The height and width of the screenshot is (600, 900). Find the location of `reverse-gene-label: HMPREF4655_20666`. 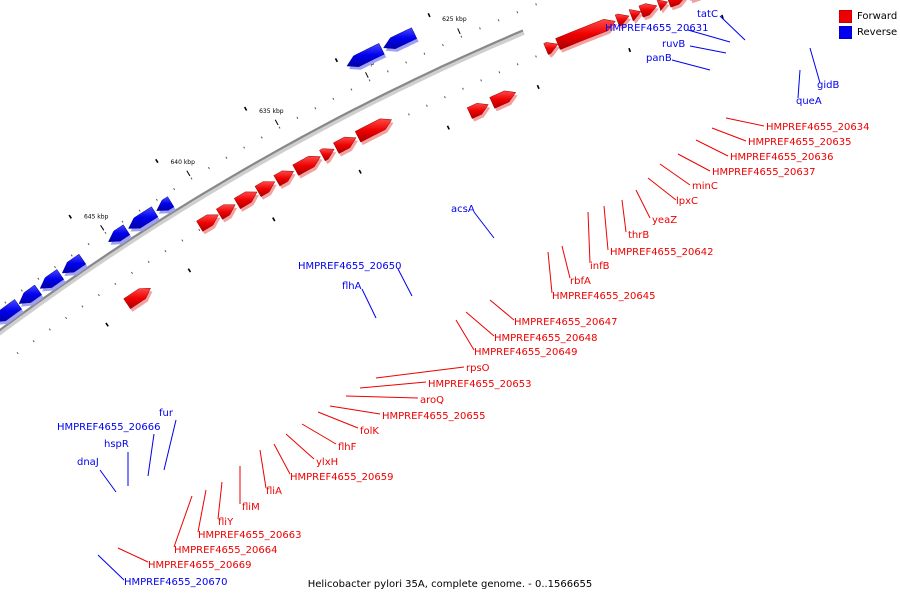

reverse-gene-label: HMPREF4655_20666 is located at coordinates (108, 427).